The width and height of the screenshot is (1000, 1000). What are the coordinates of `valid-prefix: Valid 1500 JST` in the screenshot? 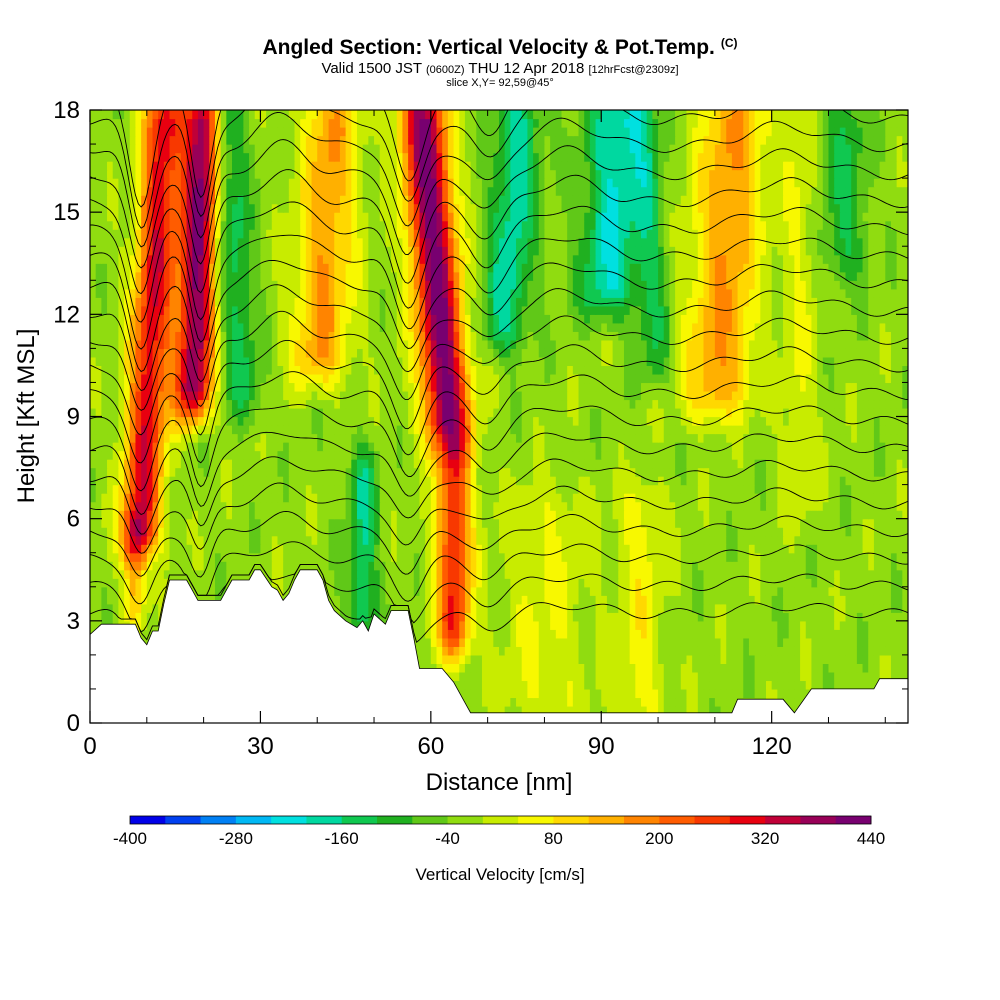 It's located at (371, 68).